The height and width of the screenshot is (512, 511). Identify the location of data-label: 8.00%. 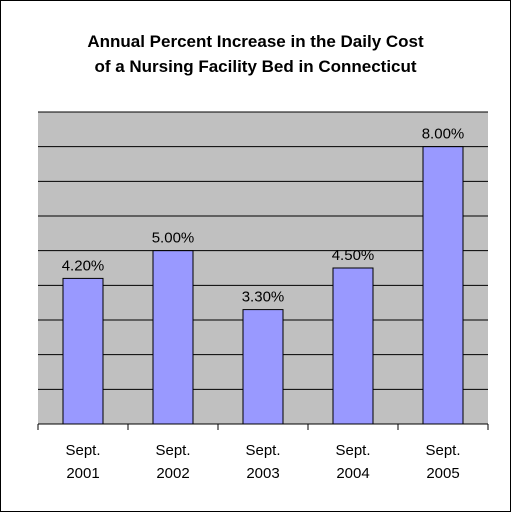
(443, 134).